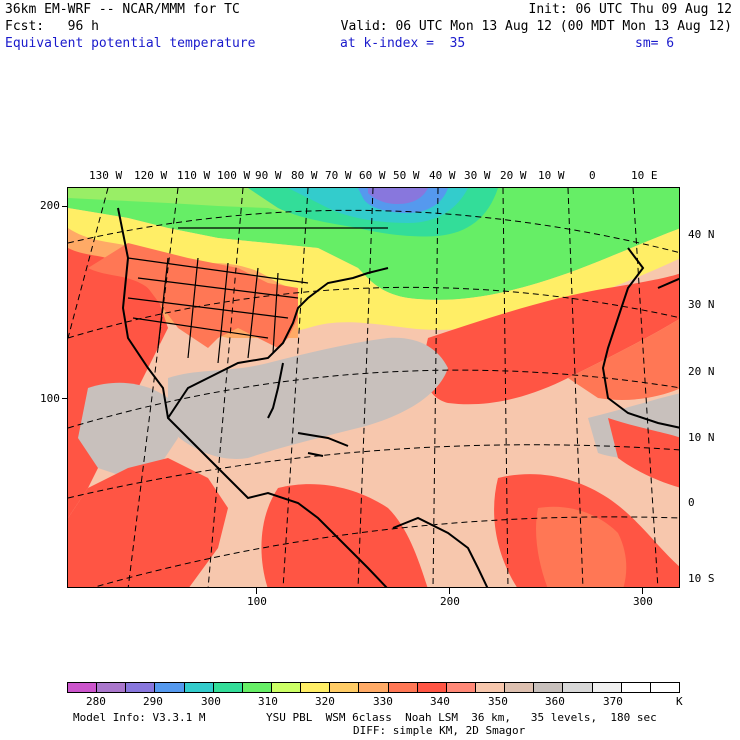 This screenshot has height=740, width=740. What do you see at coordinates (52, 26) in the screenshot?
I see `forecast-hour: Fcst: 96 h` at bounding box center [52, 26].